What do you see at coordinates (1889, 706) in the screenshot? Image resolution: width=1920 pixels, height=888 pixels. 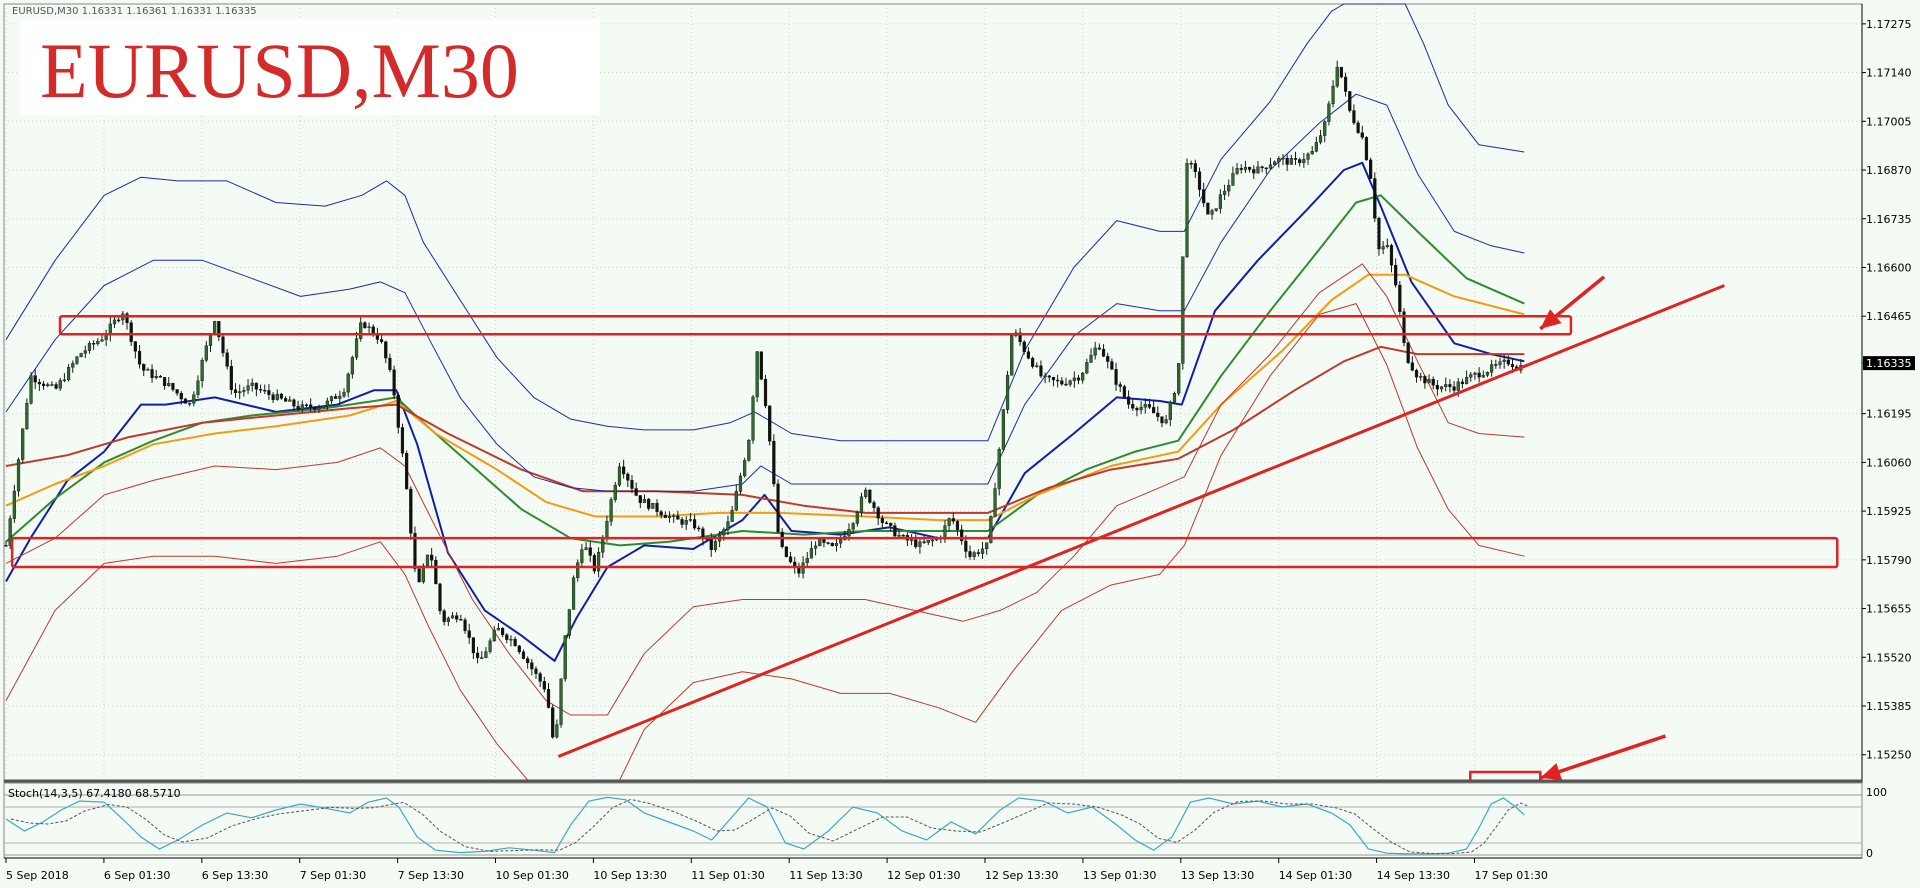 I see `price-tick-label: 1.15385` at bounding box center [1889, 706].